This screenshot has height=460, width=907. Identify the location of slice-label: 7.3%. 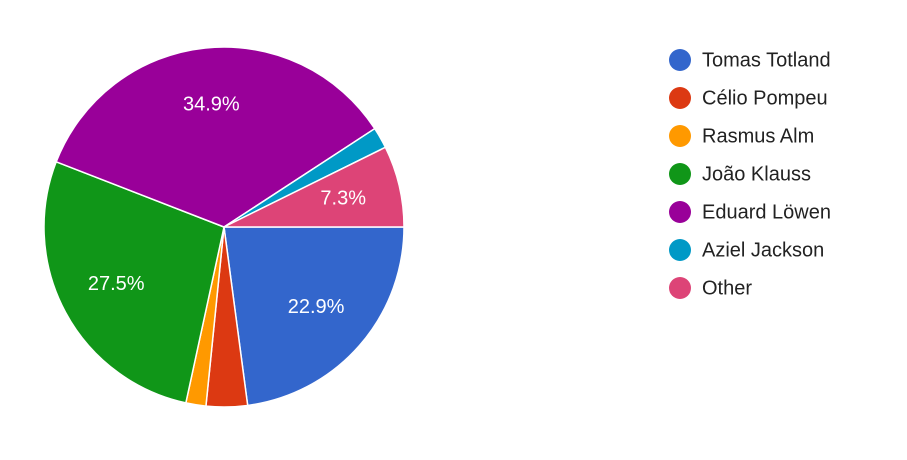
(343, 198).